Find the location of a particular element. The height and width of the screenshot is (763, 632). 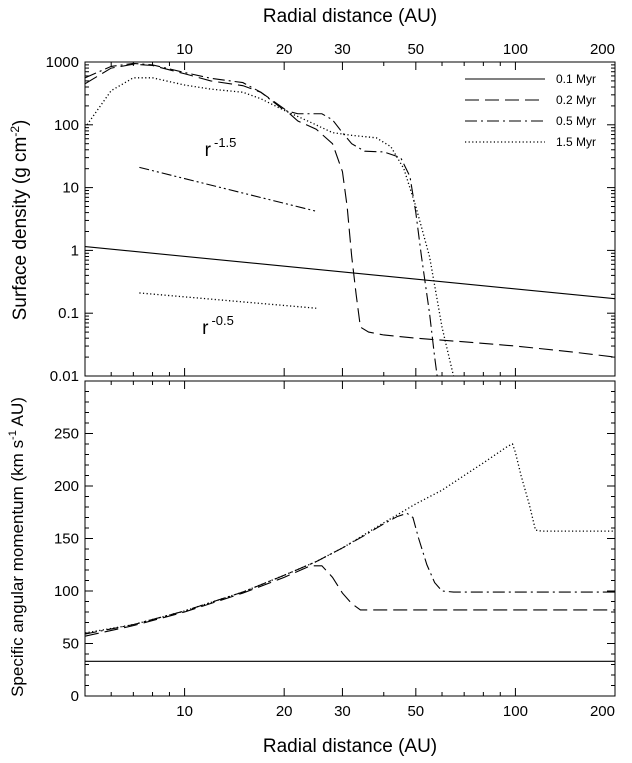

top-xtick-label-50: 50 is located at coordinates (415, 49).